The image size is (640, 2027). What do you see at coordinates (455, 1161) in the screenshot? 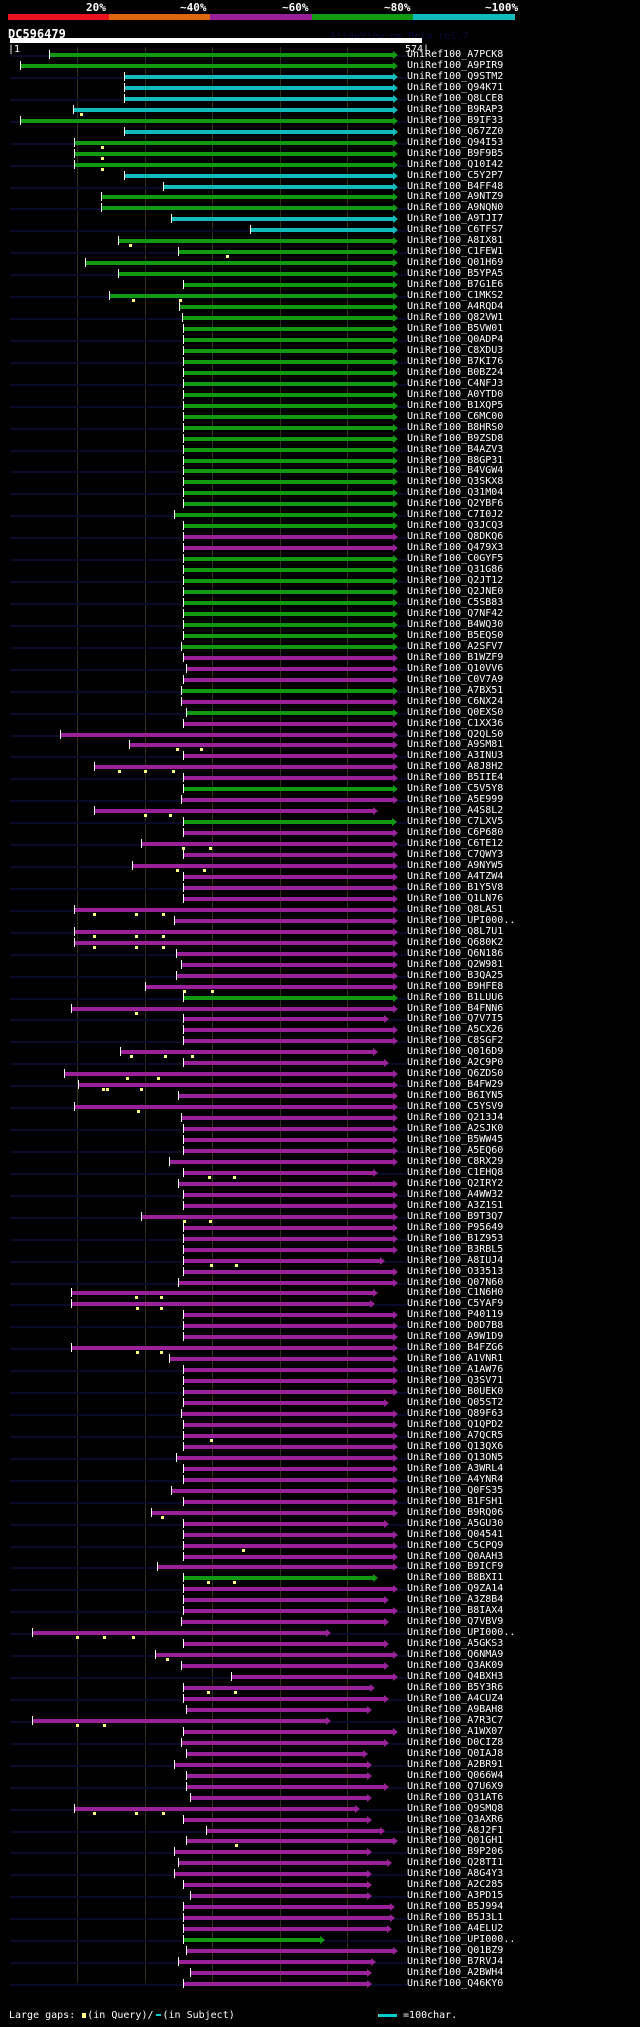
I see `hit-label: UniRef100_C8RX29` at bounding box center [455, 1161].